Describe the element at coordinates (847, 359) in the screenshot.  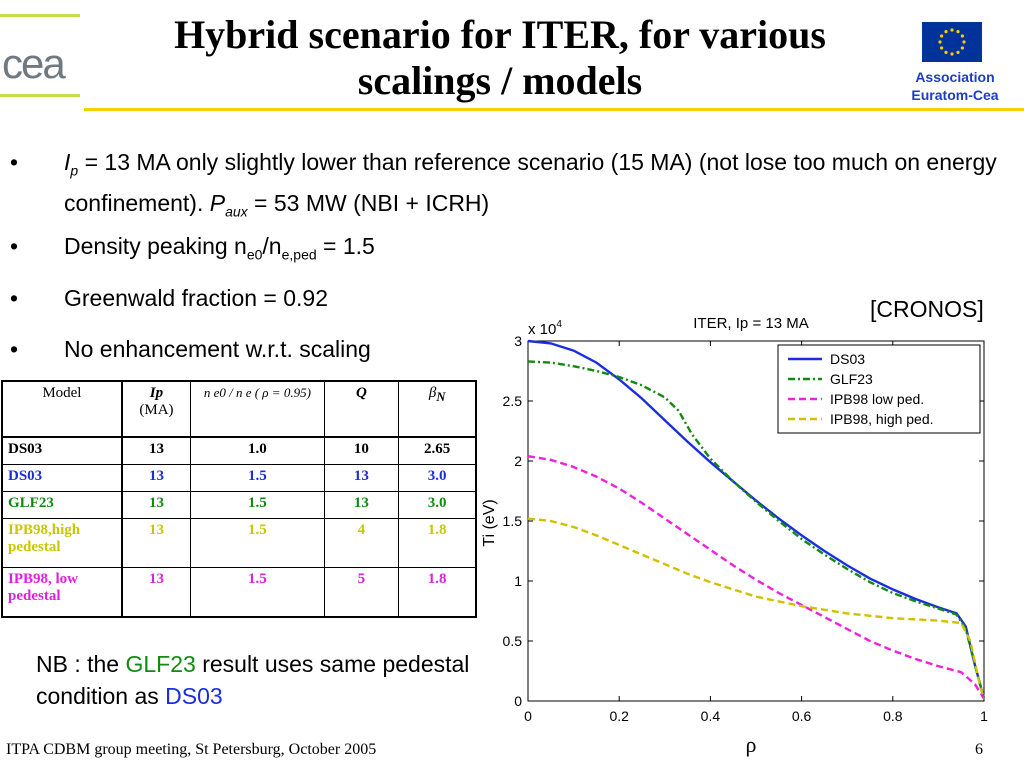
I see `legend-label: DS03` at that location.